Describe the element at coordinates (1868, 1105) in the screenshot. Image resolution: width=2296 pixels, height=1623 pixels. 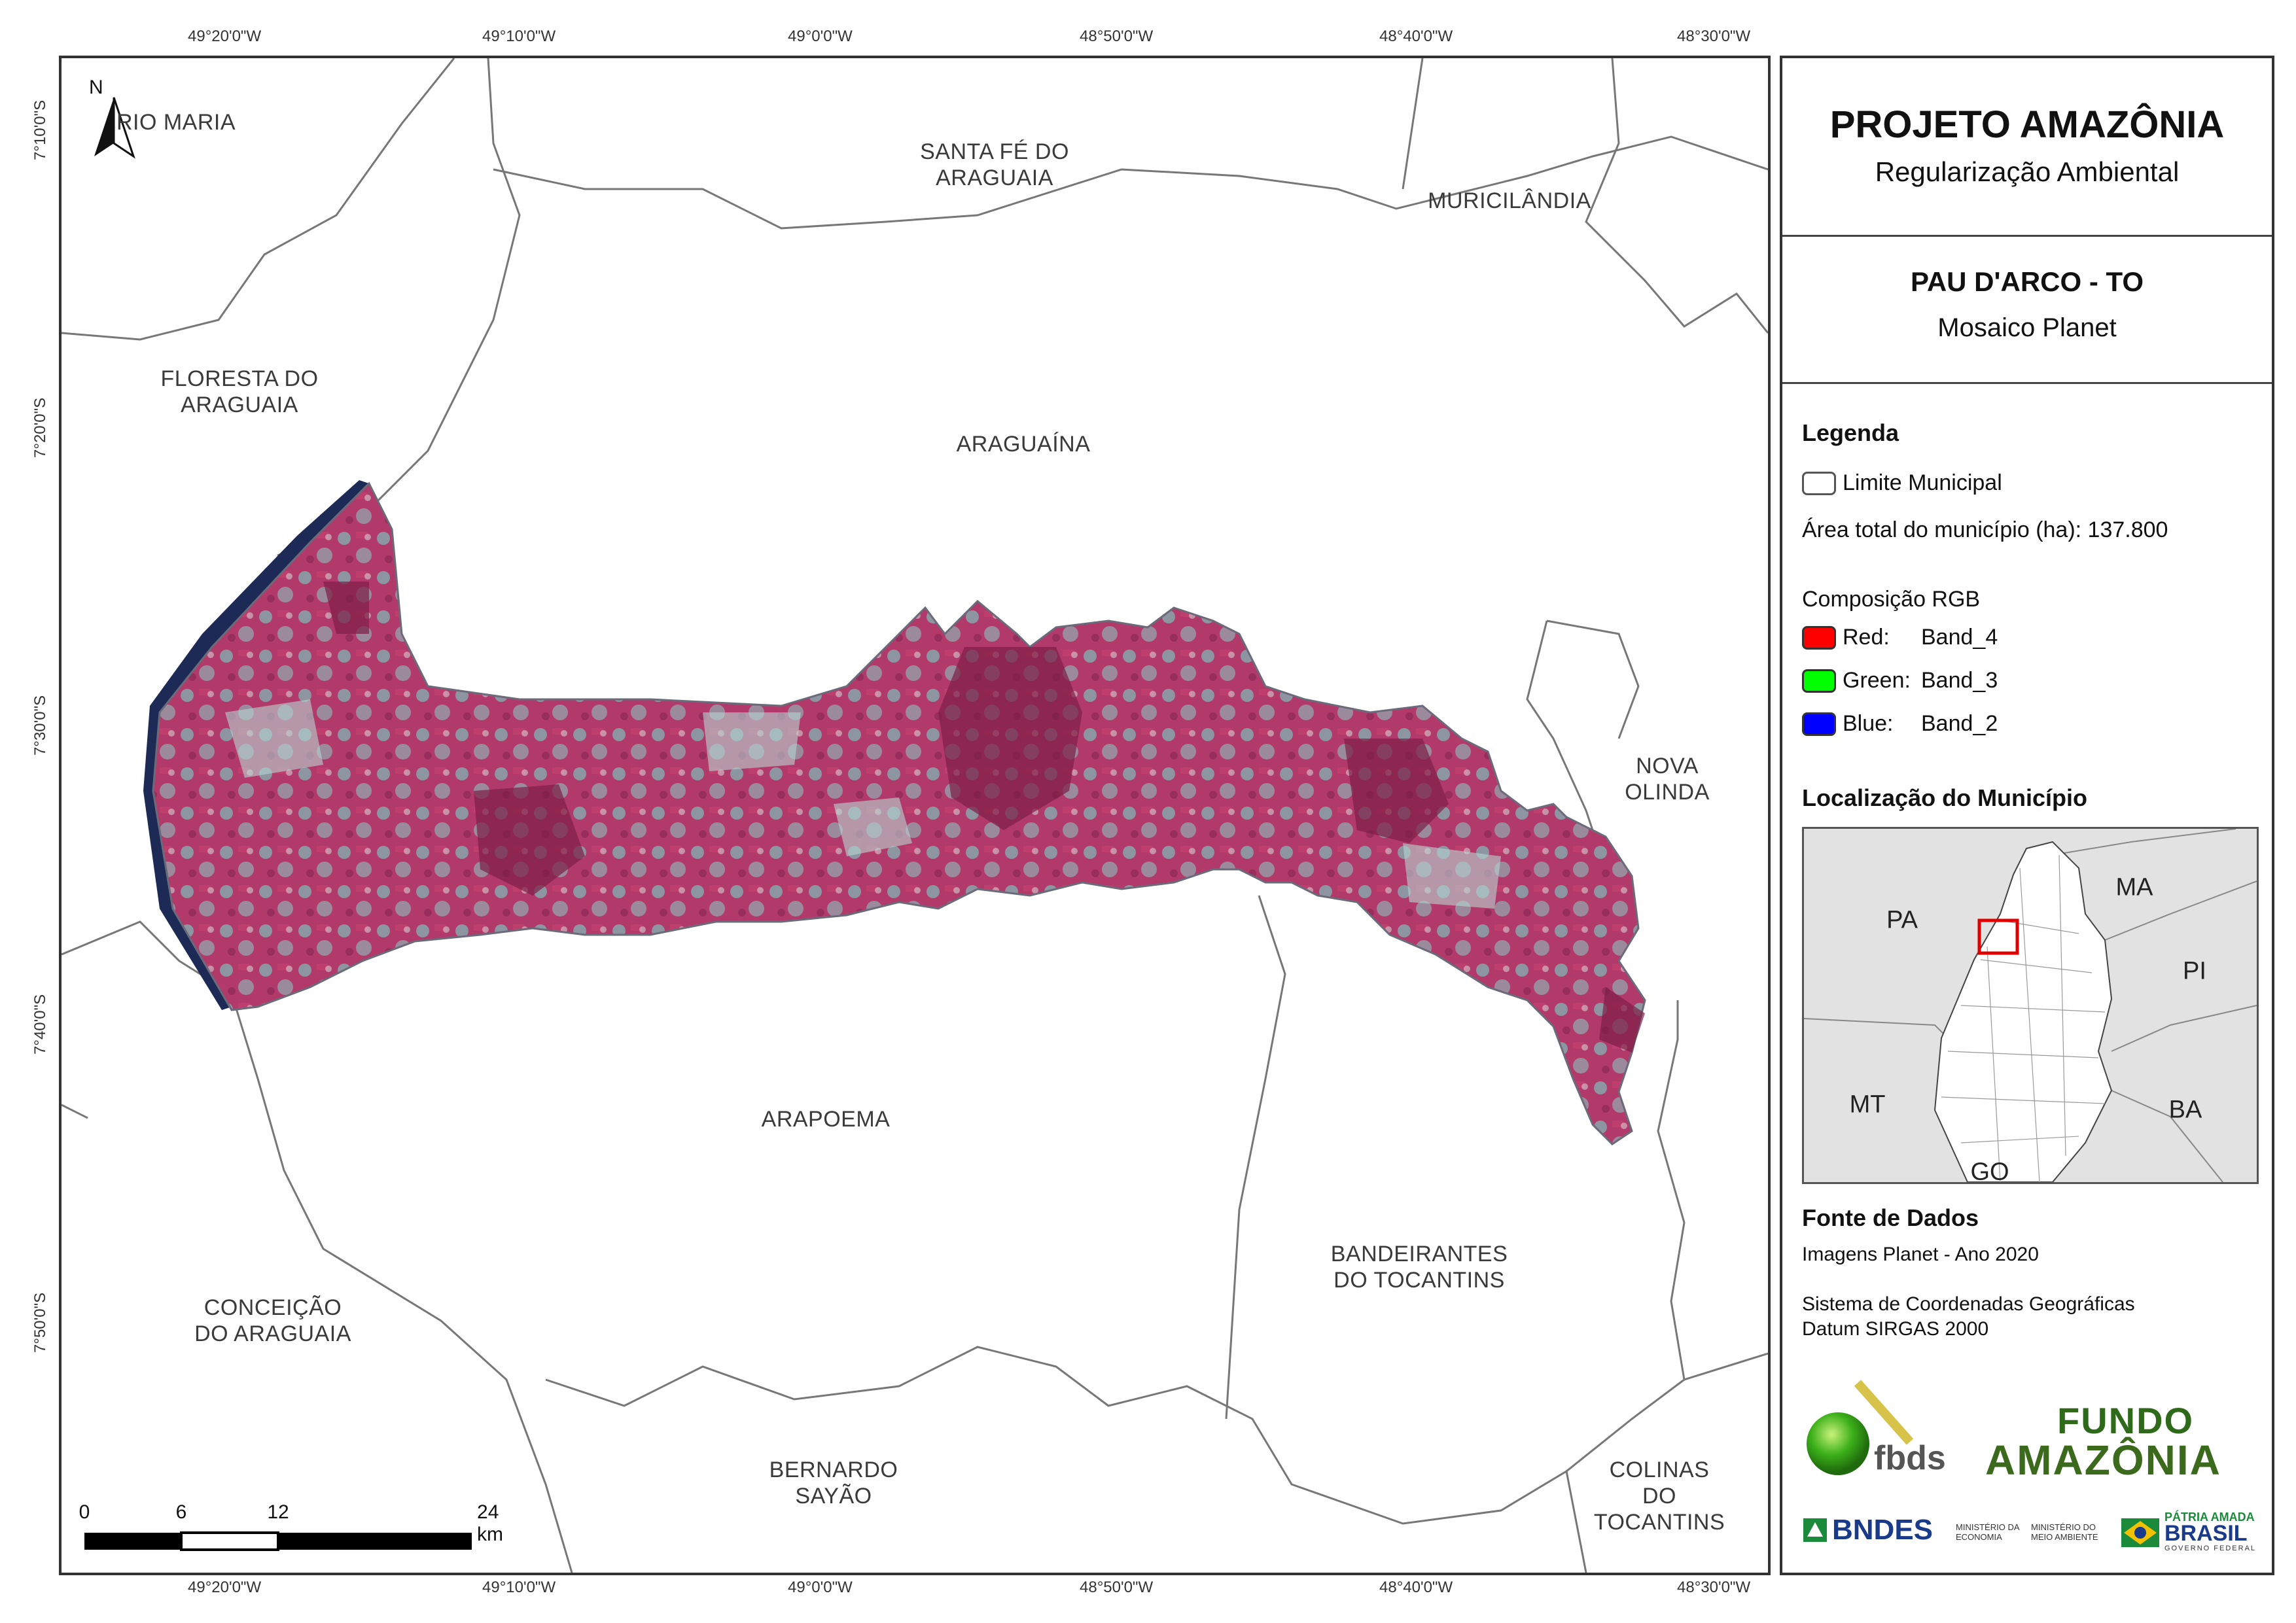
I see `inset-label-mt: MT` at that location.